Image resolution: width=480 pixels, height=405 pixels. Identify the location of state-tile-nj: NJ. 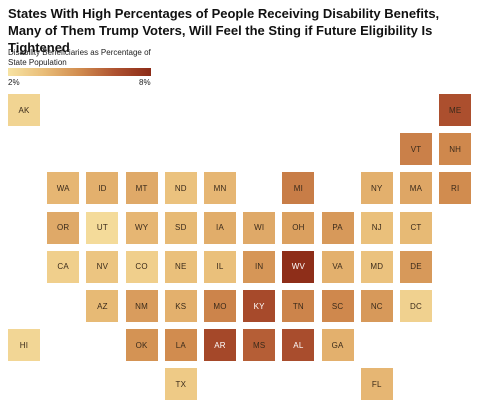
(376, 227).